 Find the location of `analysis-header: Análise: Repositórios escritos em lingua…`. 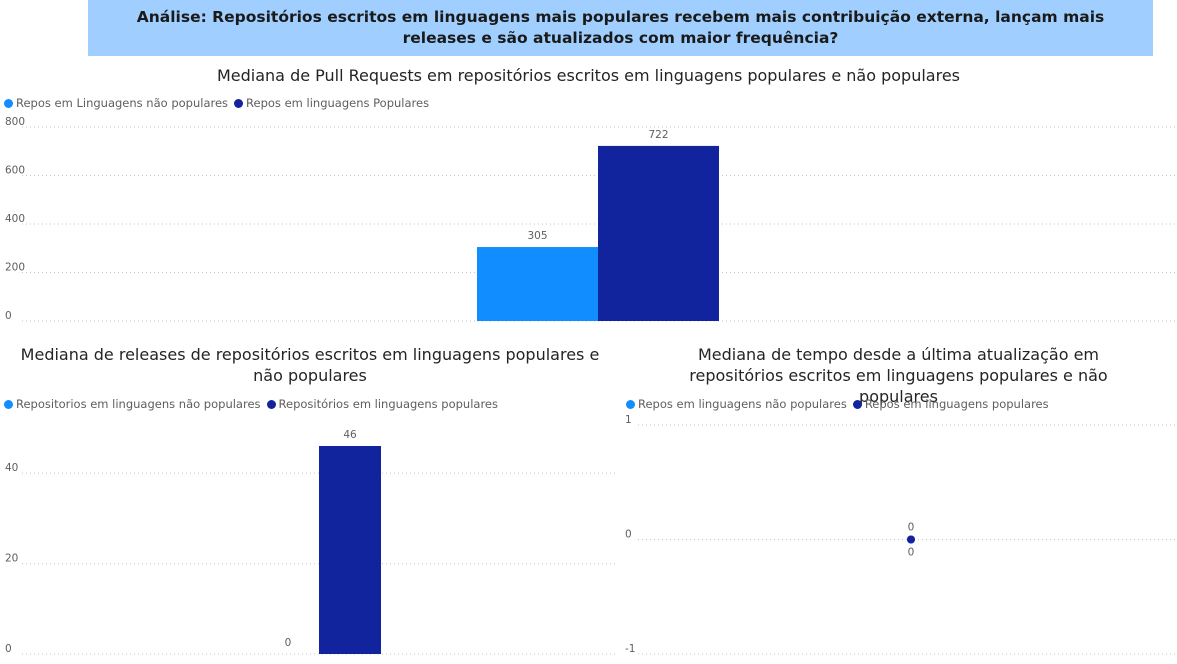

analysis-header: Análise: Repositórios escritos em lingua… is located at coordinates (620, 28).